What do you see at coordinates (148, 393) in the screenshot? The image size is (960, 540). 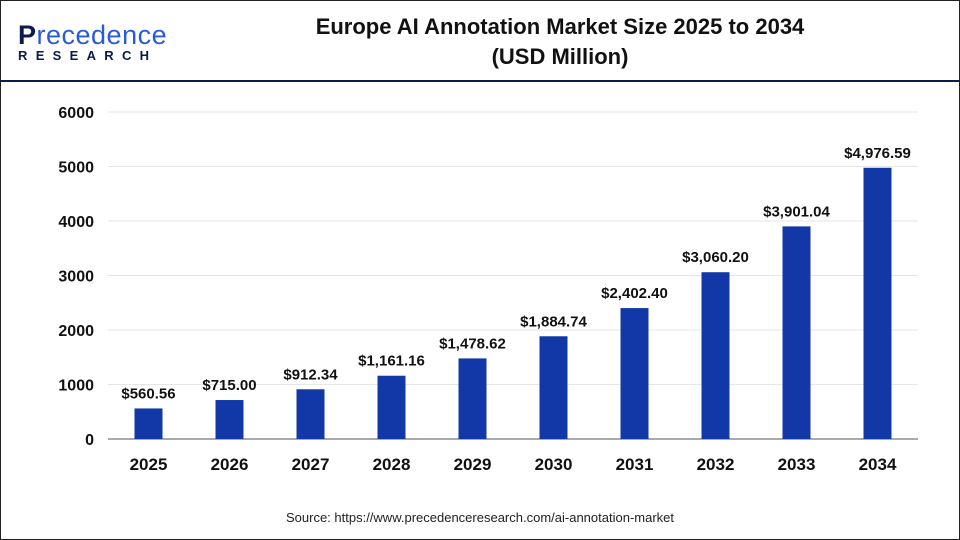 I see `data-label: $560.56` at bounding box center [148, 393].